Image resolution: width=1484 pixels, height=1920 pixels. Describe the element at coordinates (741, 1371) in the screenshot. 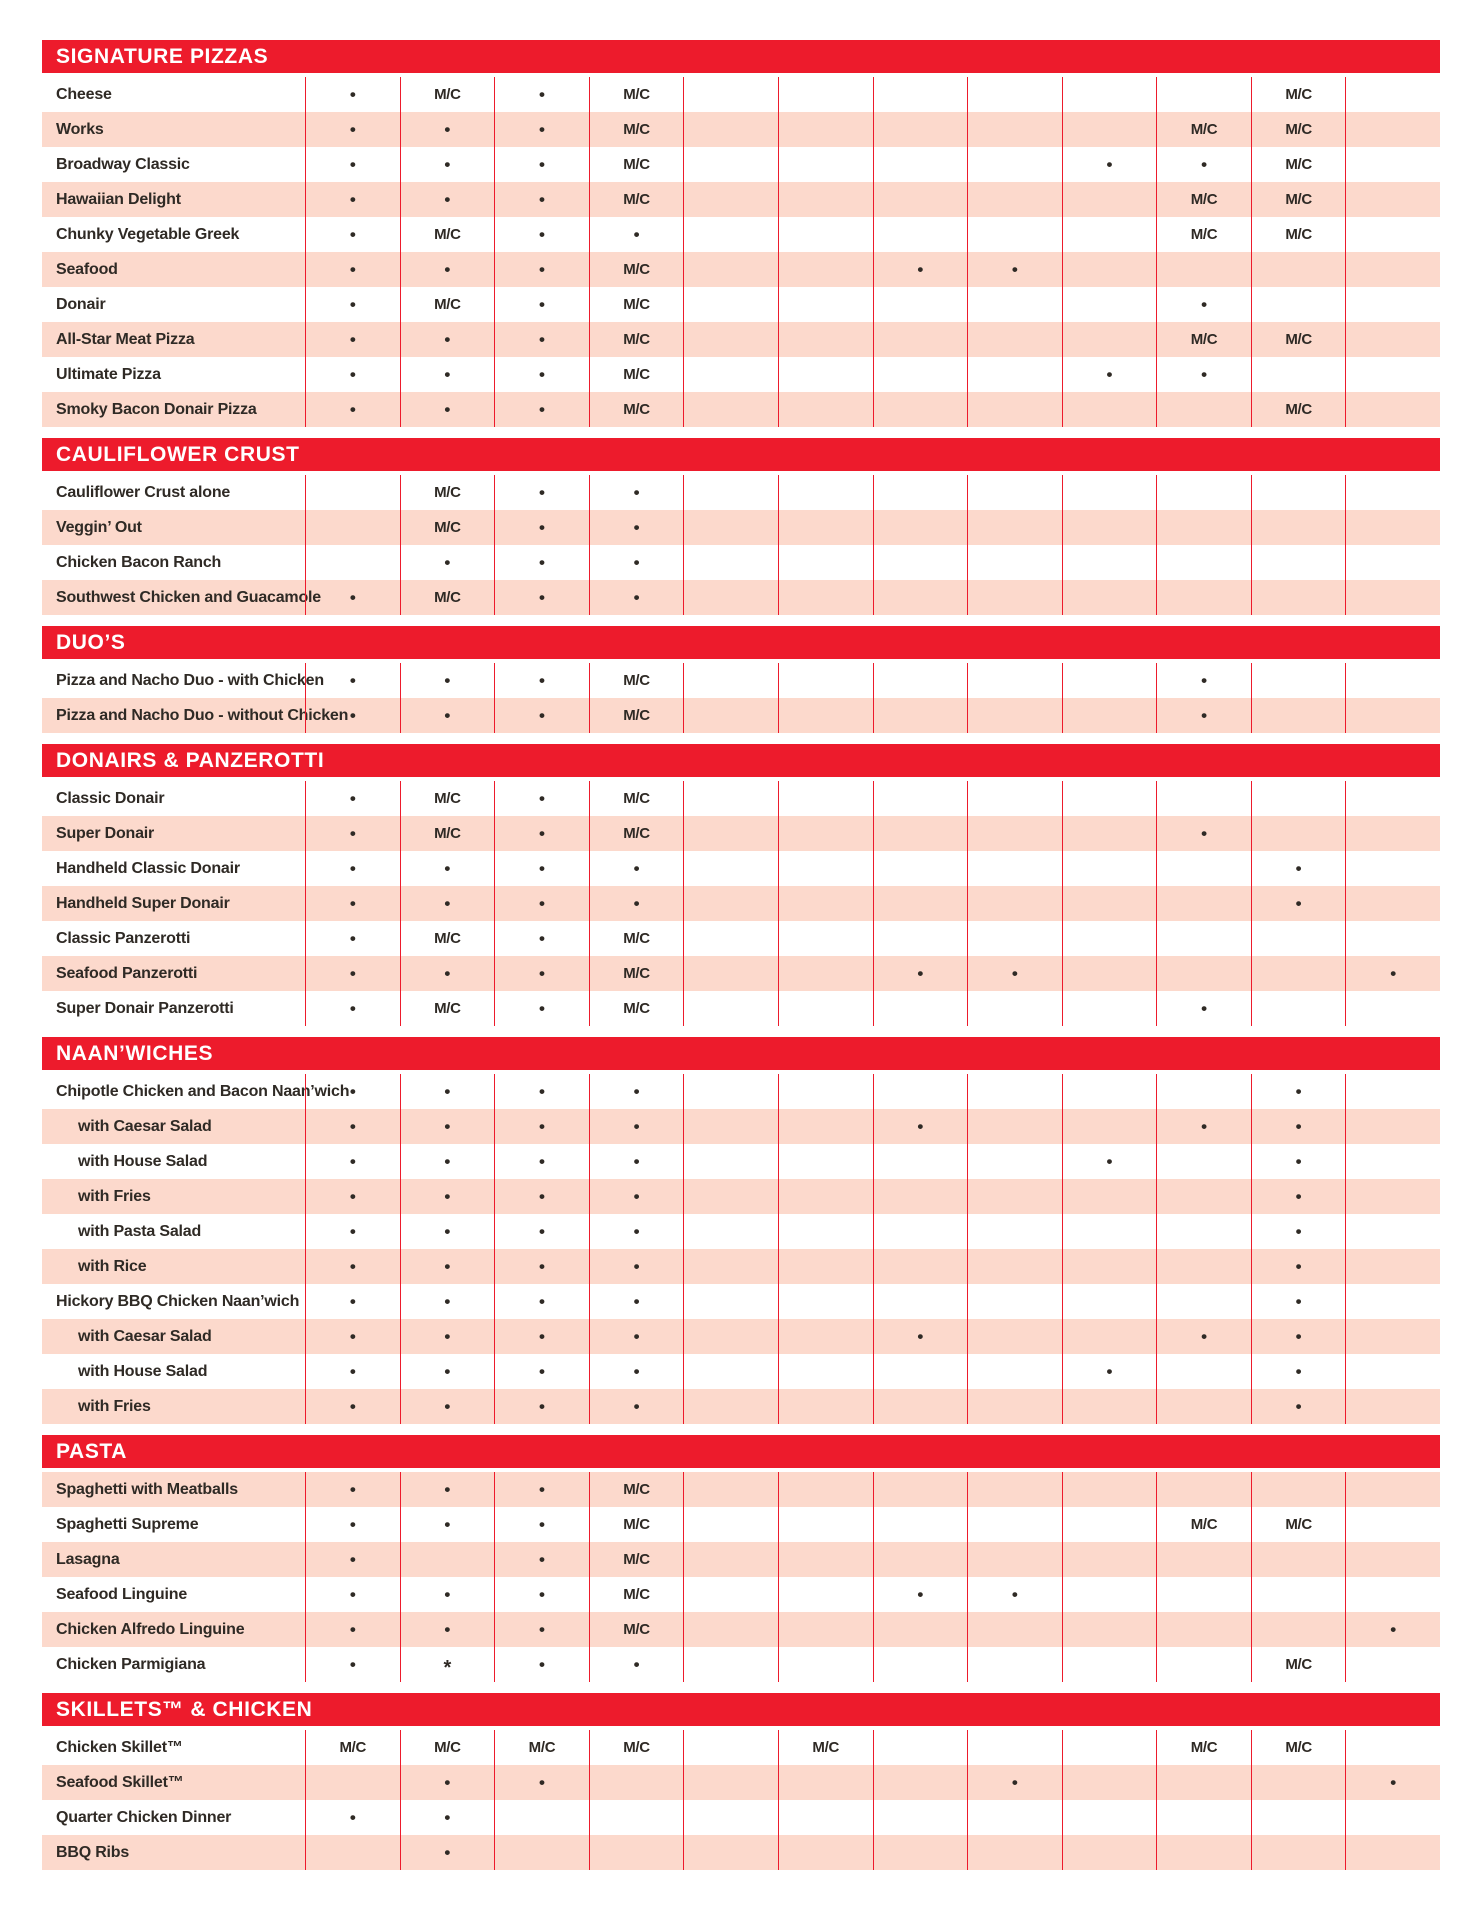

I see `table-row: with House Salad • • • • • •` at that location.